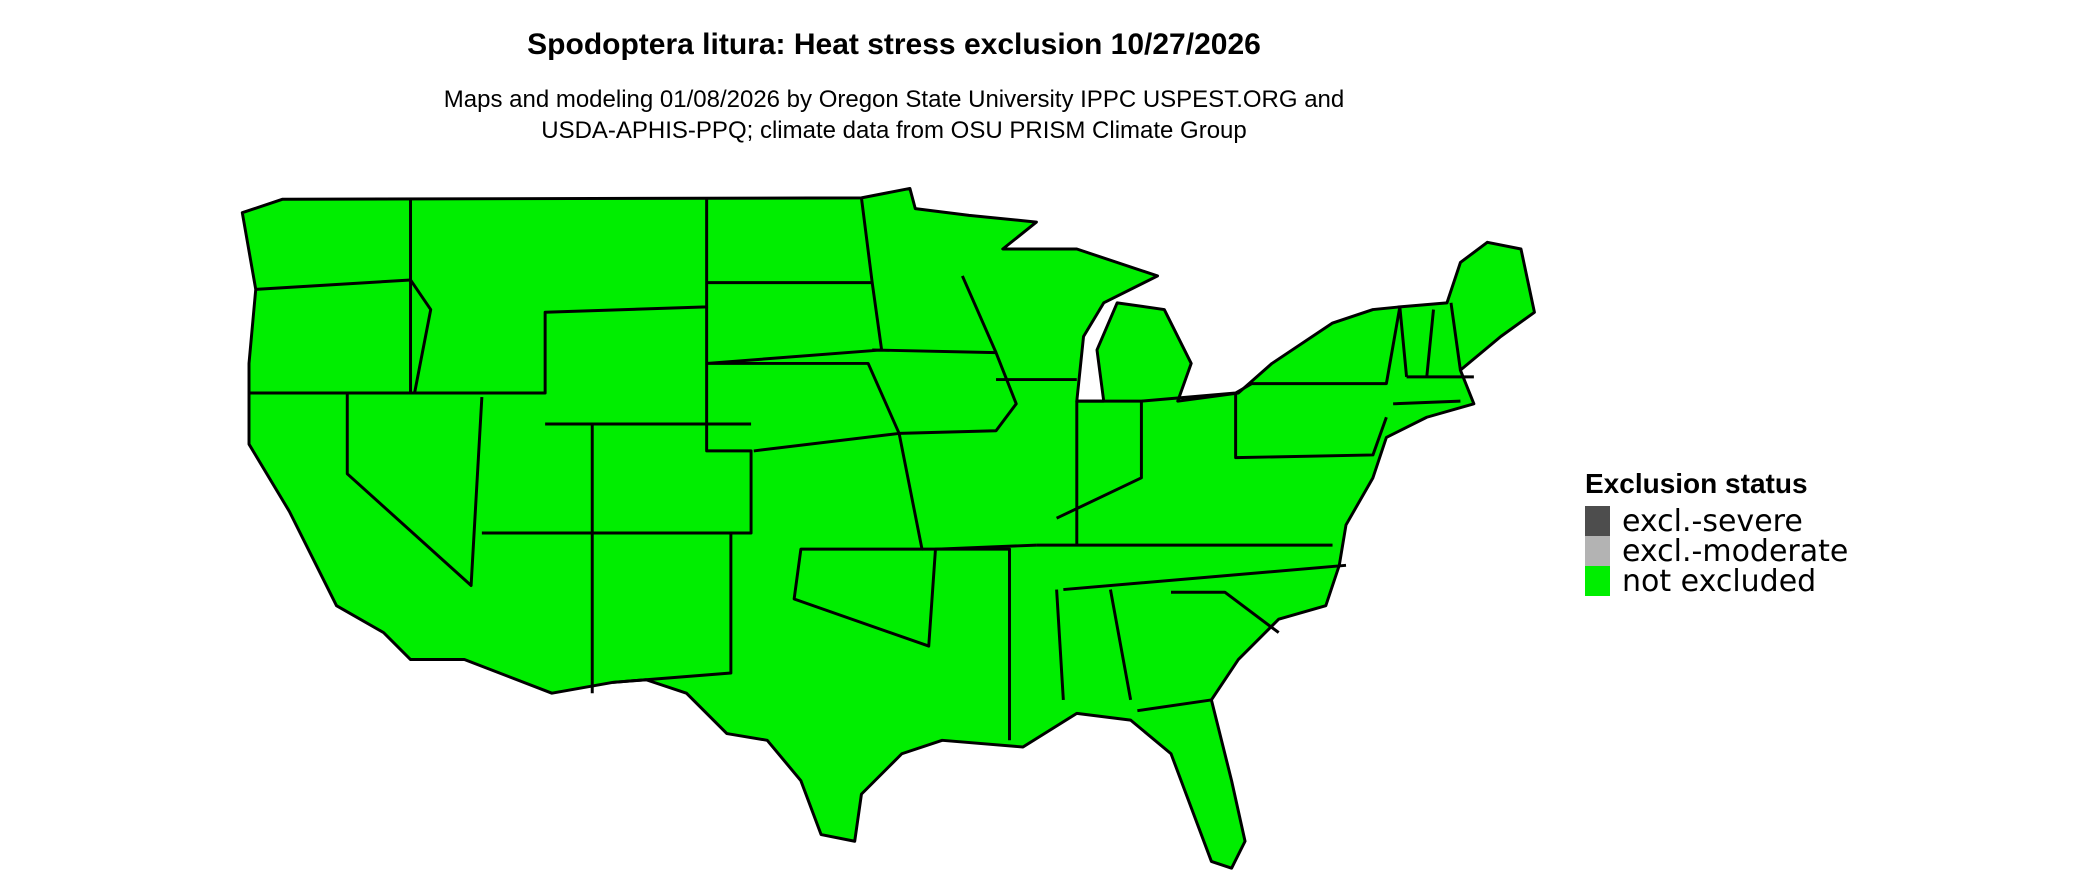 The image size is (2100, 892). I want to click on legend-item-not-excluded: not excluded, so click(1716, 581).